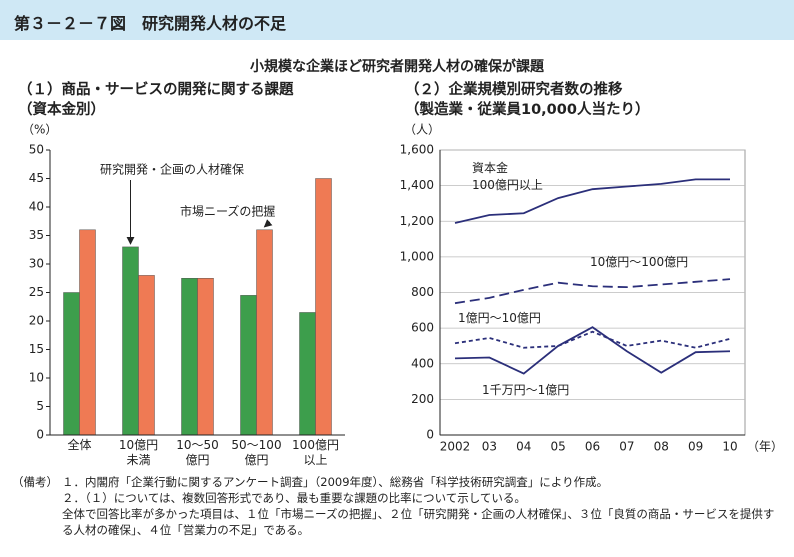 The image size is (794, 557). I want to click on subtitle: 小規模な企業ほど研究者開発人材の確保が課題, so click(397, 67).